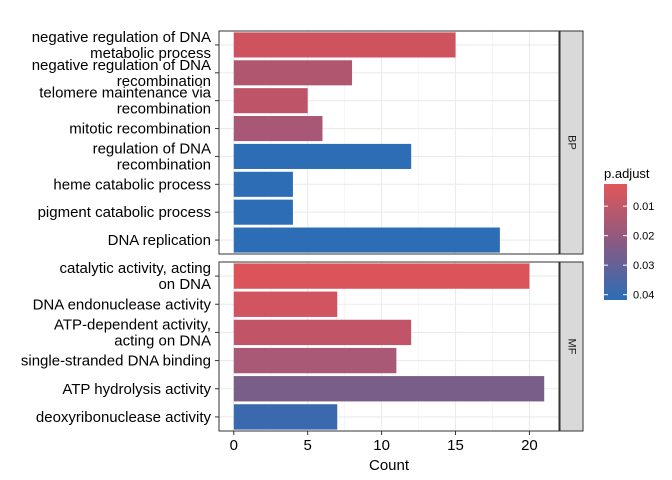  Describe the element at coordinates (308, 445) in the screenshot. I see `x-tick-label: 5` at that location.